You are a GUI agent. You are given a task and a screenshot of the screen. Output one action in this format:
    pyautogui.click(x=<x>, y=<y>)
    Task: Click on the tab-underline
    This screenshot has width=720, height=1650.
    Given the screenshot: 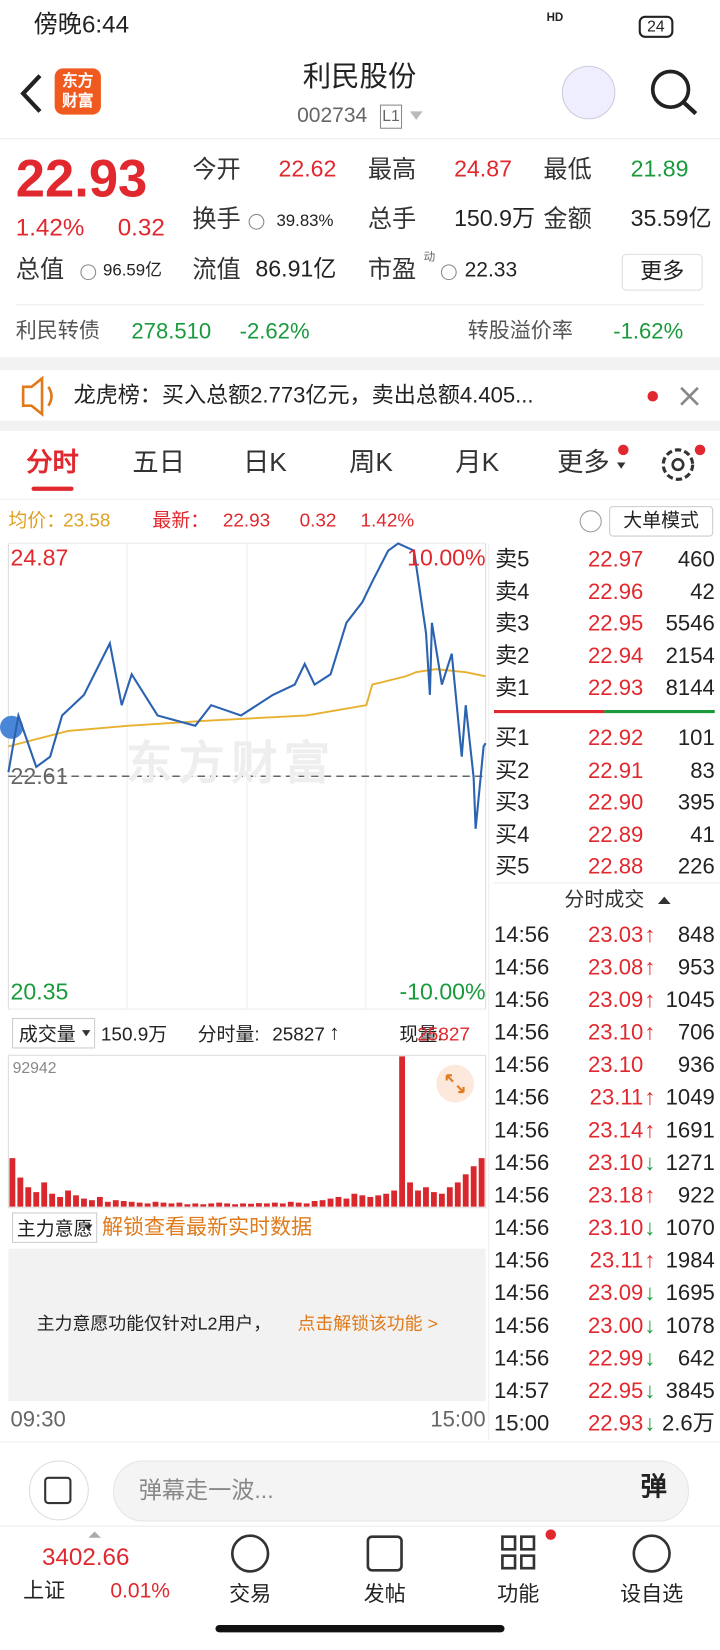 What is the action you would take?
    pyautogui.click(x=52, y=488)
    